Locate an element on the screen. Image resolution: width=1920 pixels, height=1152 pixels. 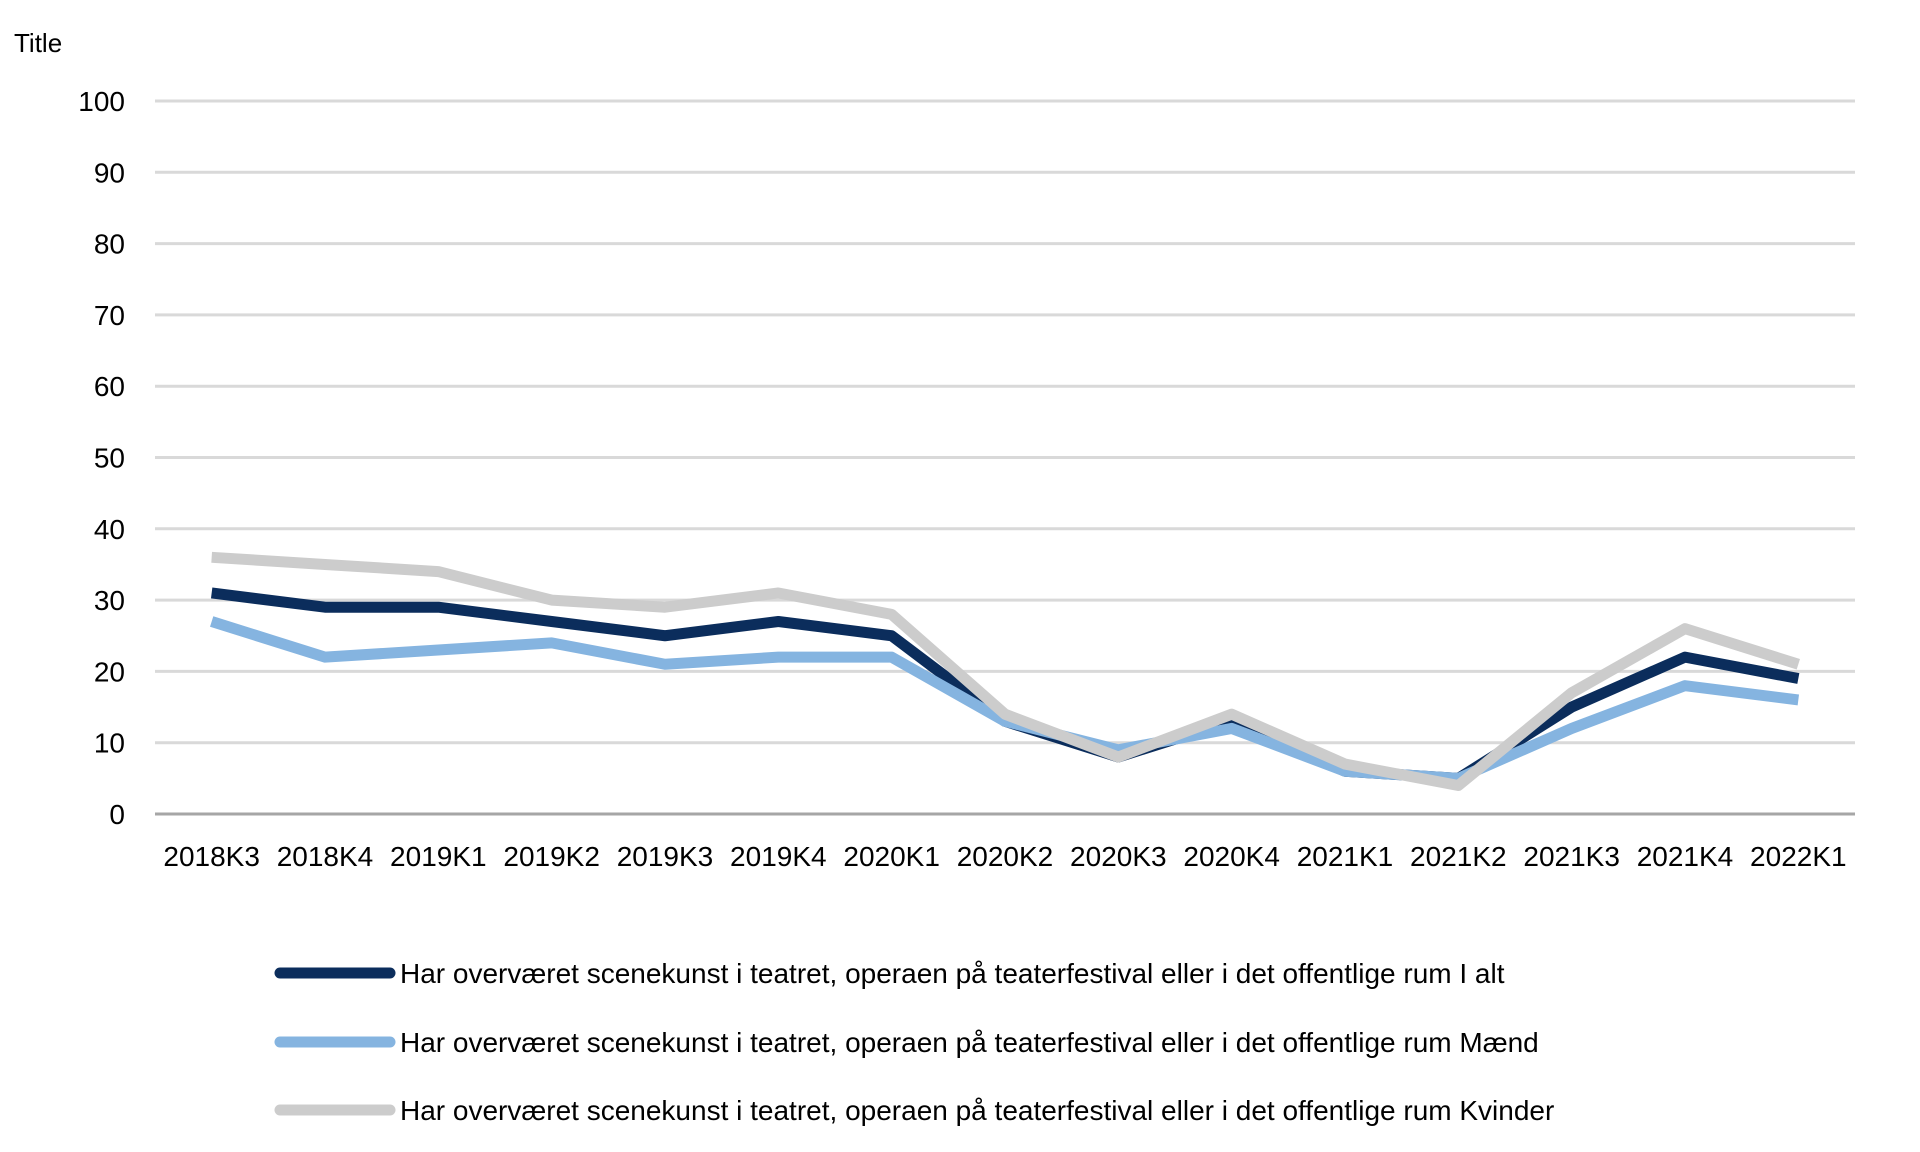
x-tick-label: 2021K3 is located at coordinates (1571, 856).